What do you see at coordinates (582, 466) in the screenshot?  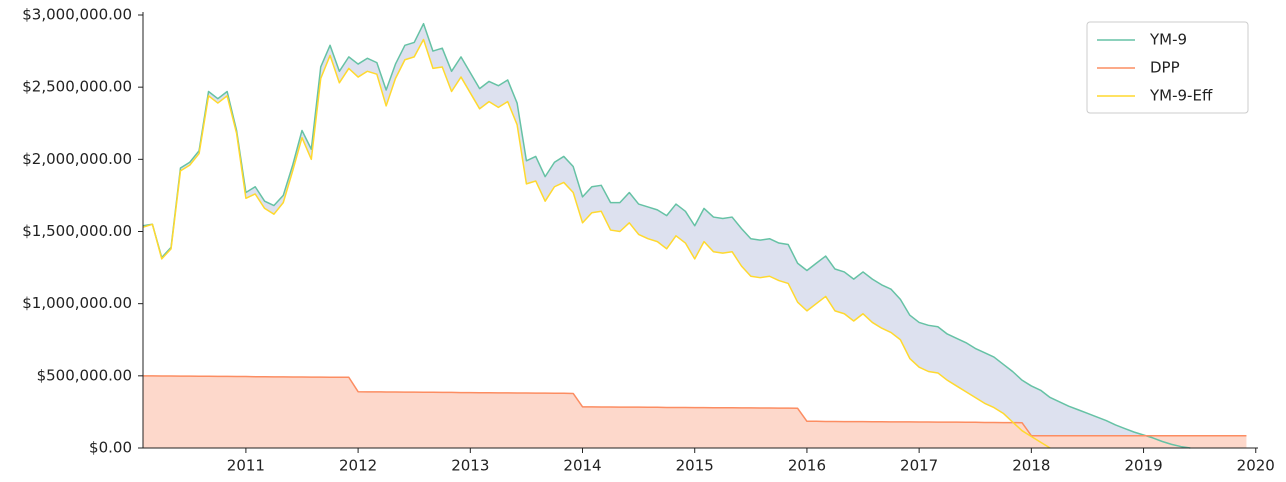 I see `x-tick-label: 2014` at bounding box center [582, 466].